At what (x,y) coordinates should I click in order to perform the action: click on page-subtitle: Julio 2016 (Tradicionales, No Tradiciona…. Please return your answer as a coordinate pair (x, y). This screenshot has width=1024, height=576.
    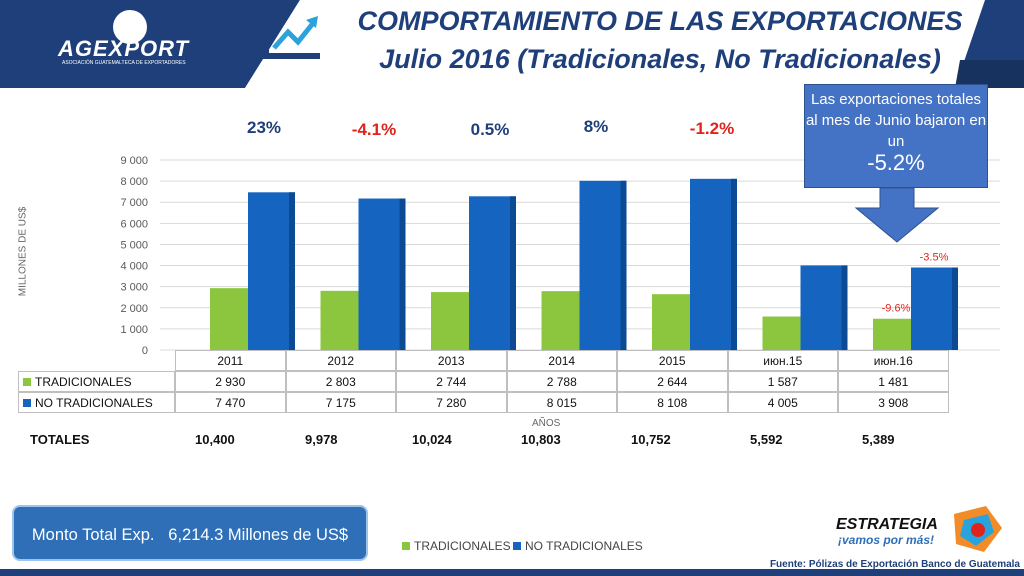
    Looking at the image, I should click on (660, 59).